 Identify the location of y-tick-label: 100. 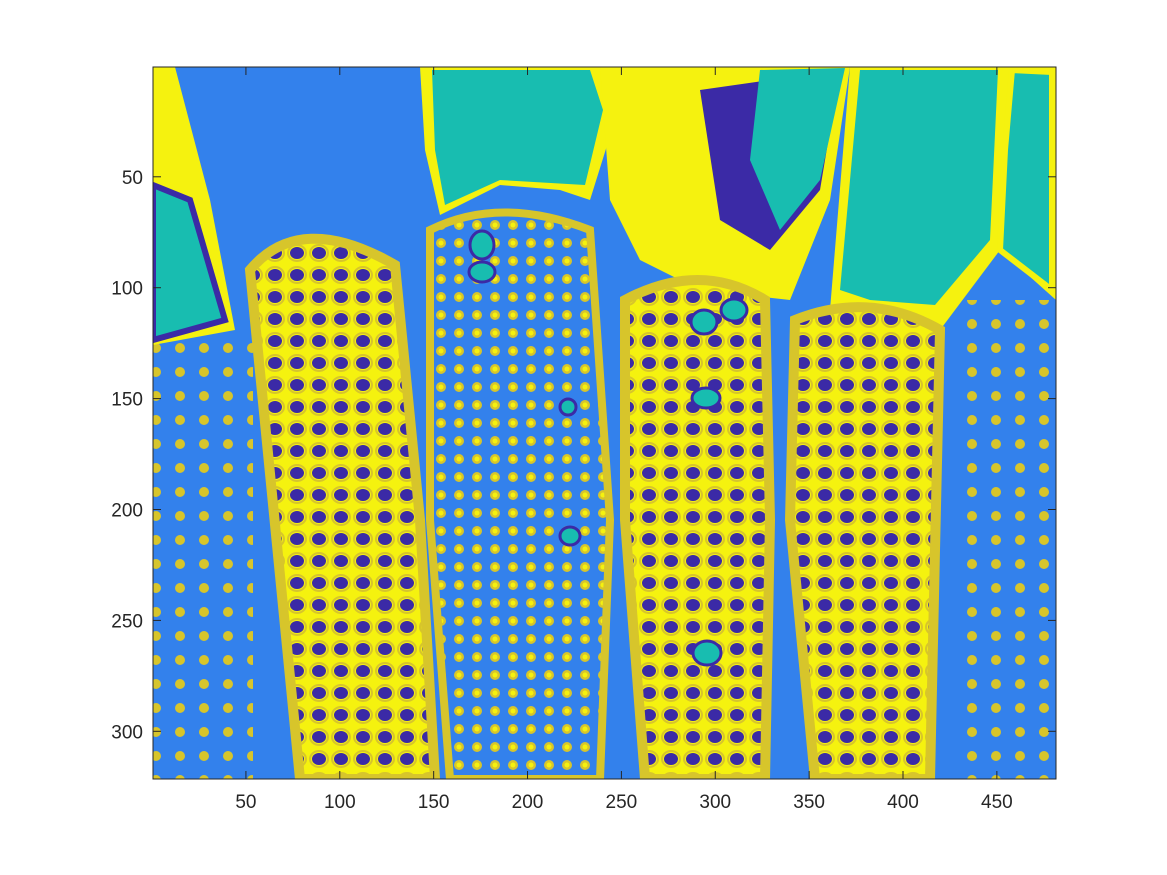
(127, 289).